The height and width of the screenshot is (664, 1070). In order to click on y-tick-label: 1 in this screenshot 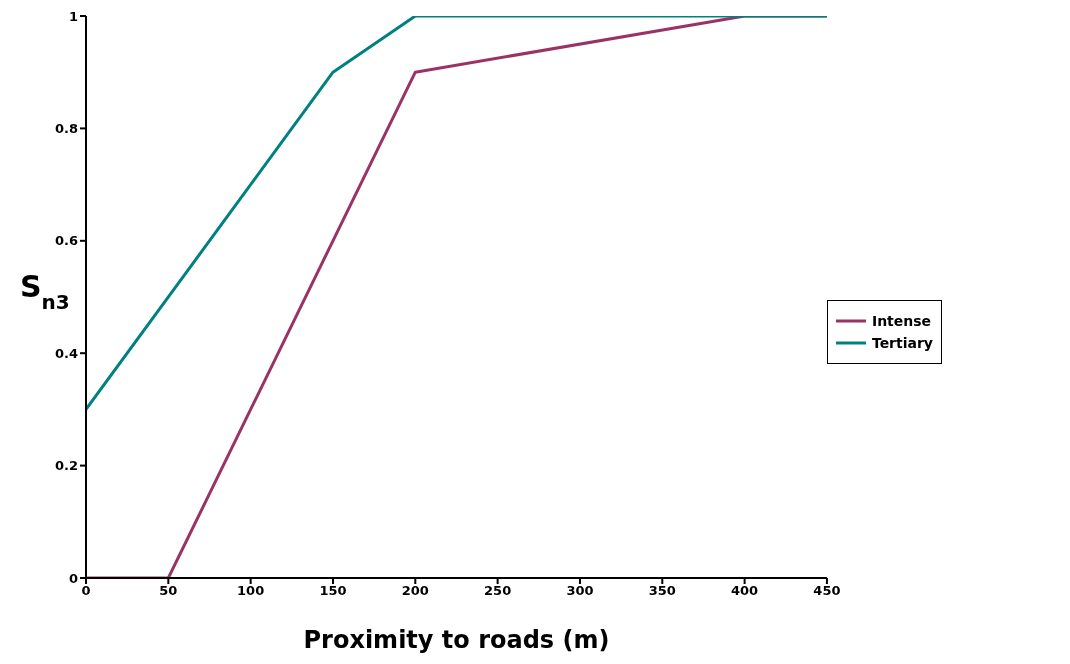, I will do `click(73, 16)`.